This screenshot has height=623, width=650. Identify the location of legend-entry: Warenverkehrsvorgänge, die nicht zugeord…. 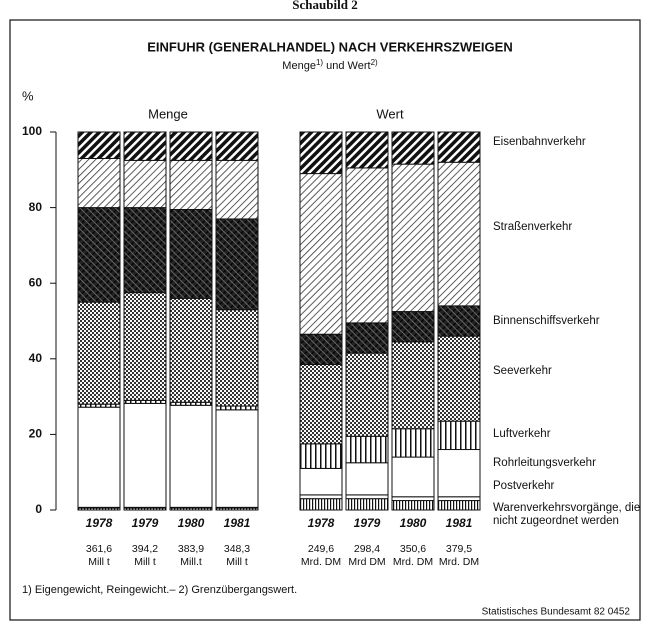
(567, 514).